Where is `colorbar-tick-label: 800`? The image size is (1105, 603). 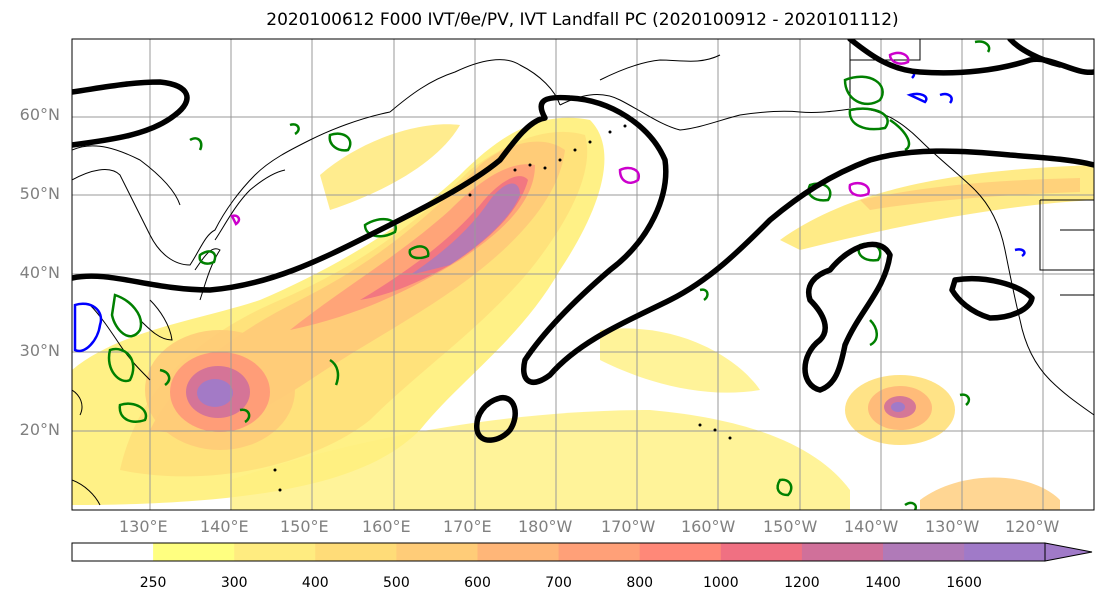 colorbar-tick-label: 800 is located at coordinates (640, 583).